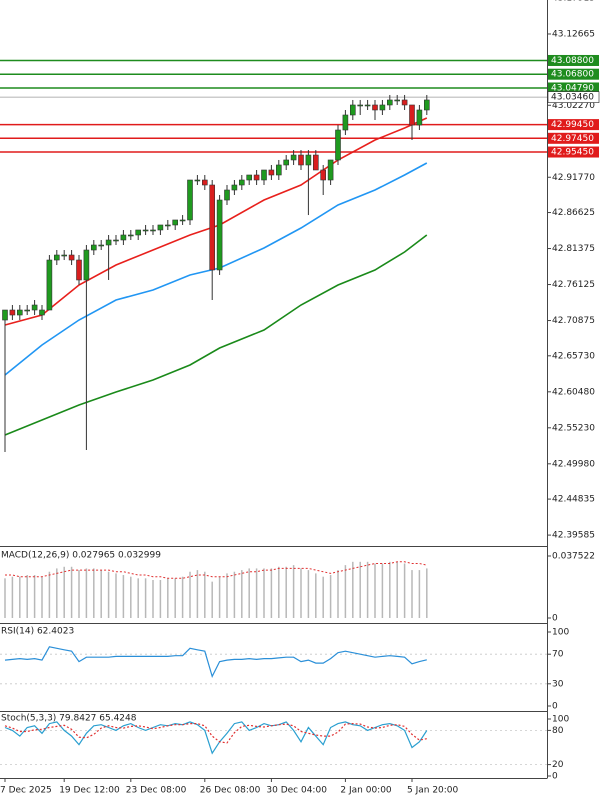 This screenshot has width=600, height=798. I want to click on macd-signal, so click(216, 570).